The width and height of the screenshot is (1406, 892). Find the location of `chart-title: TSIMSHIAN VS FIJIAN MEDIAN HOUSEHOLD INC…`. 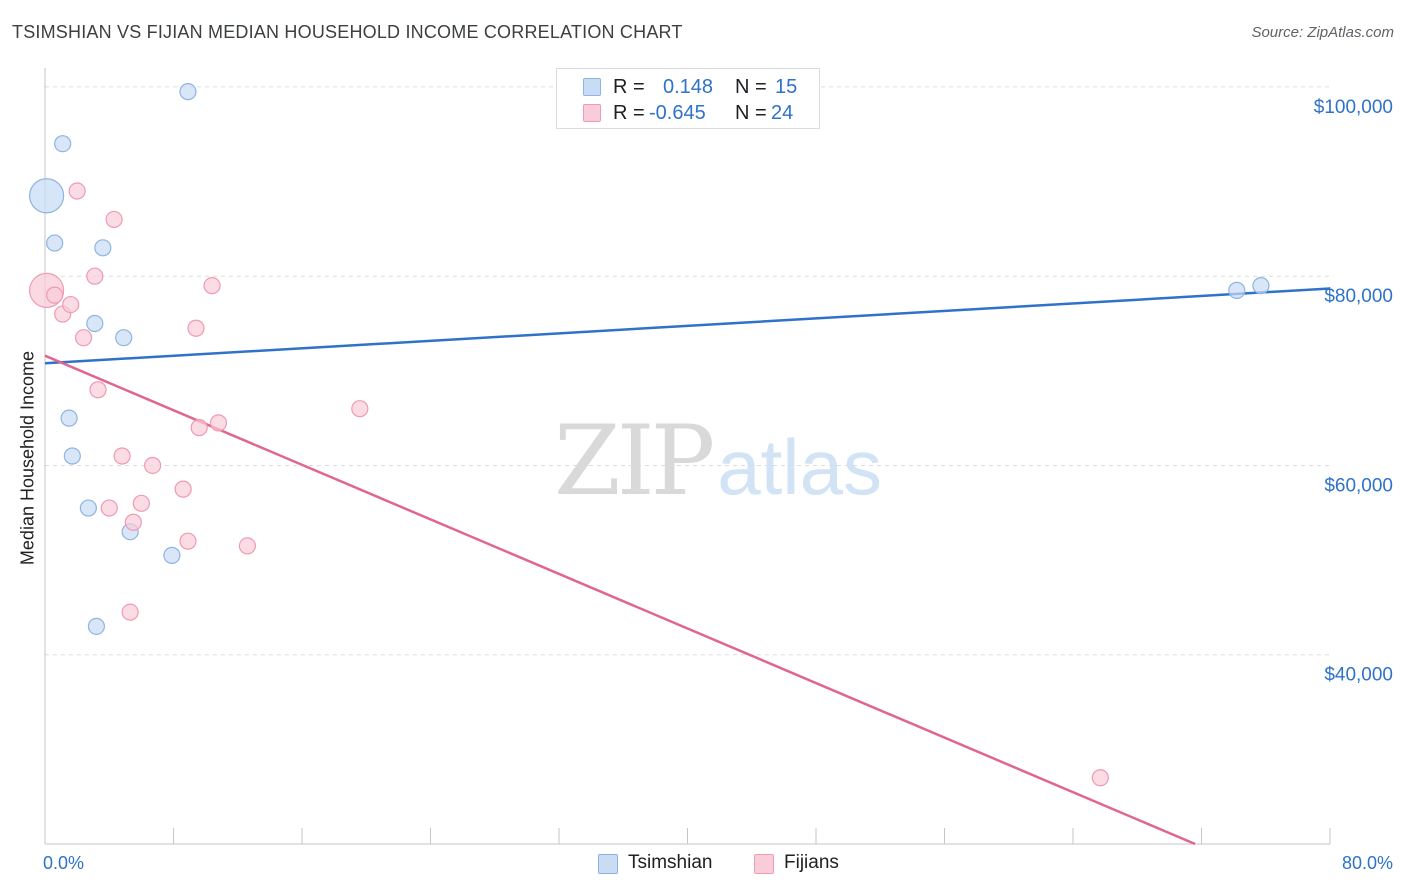

chart-title: TSIMSHIAN VS FIJIAN MEDIAN HOUSEHOLD INC… is located at coordinates (347, 32).